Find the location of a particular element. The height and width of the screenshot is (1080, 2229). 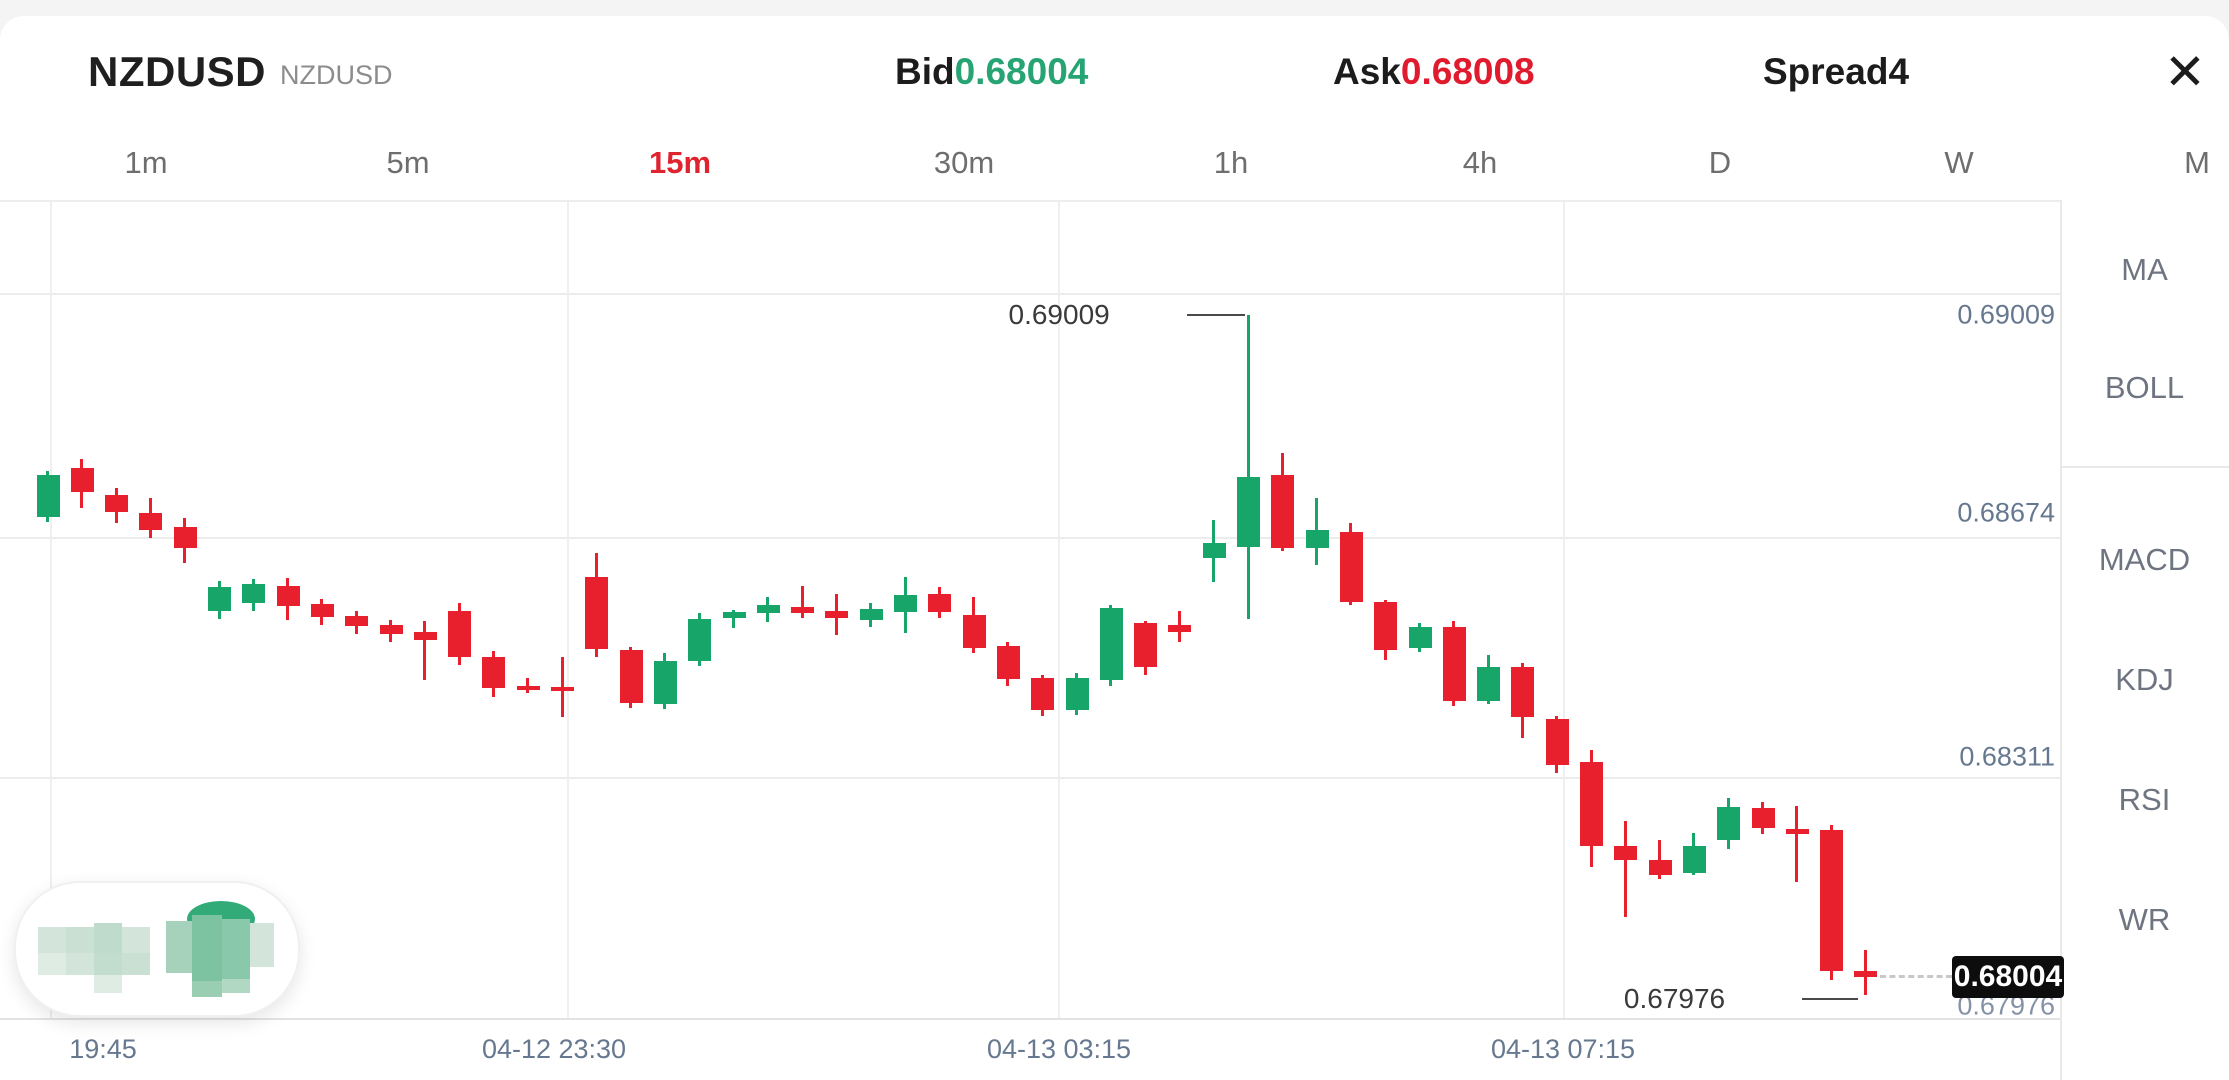

indicator-ma: MA is located at coordinates (2144, 269).